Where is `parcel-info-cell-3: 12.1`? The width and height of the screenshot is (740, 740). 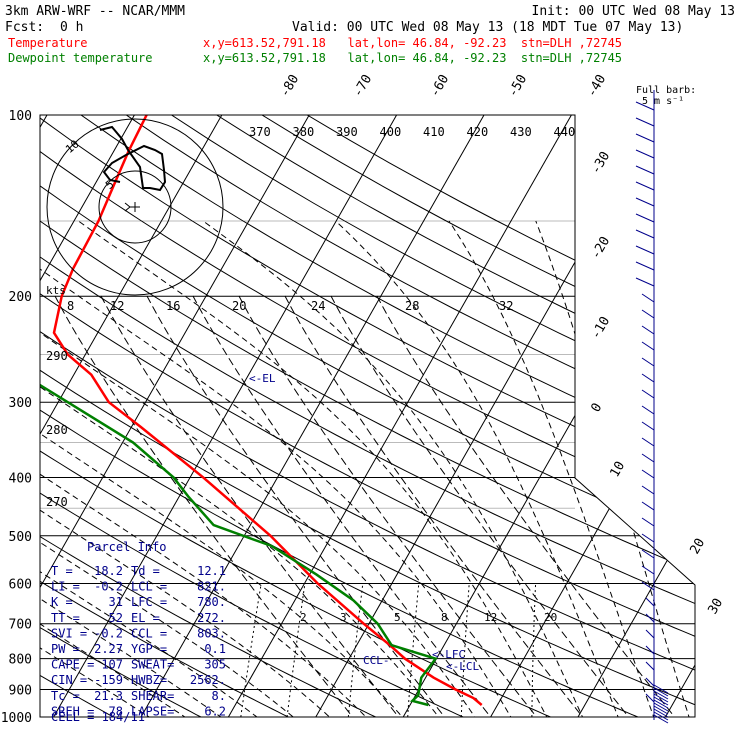 parcel-info-cell-3: 12.1 is located at coordinates (211, 571).